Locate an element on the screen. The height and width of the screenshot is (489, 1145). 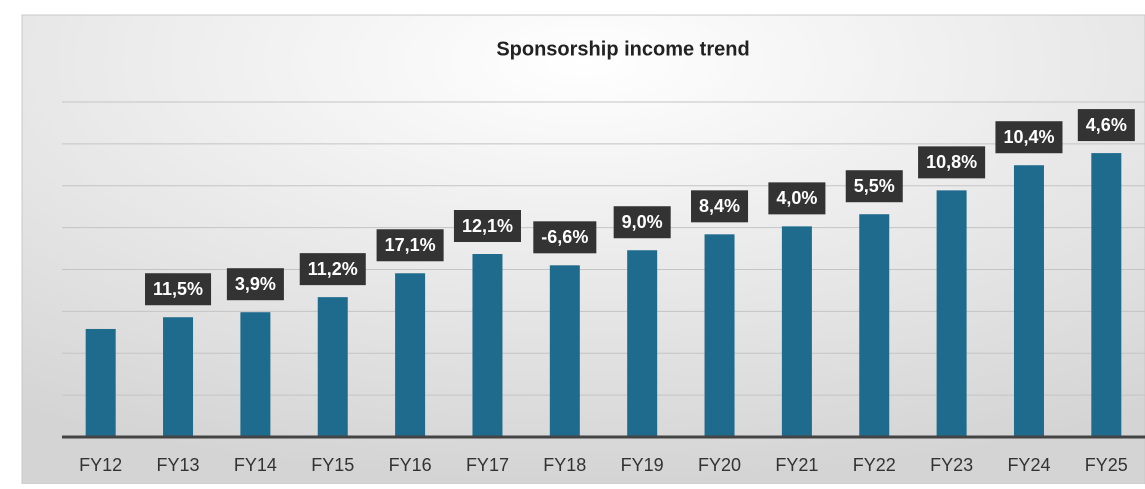
x-tick-label: FY14 is located at coordinates (255, 465).